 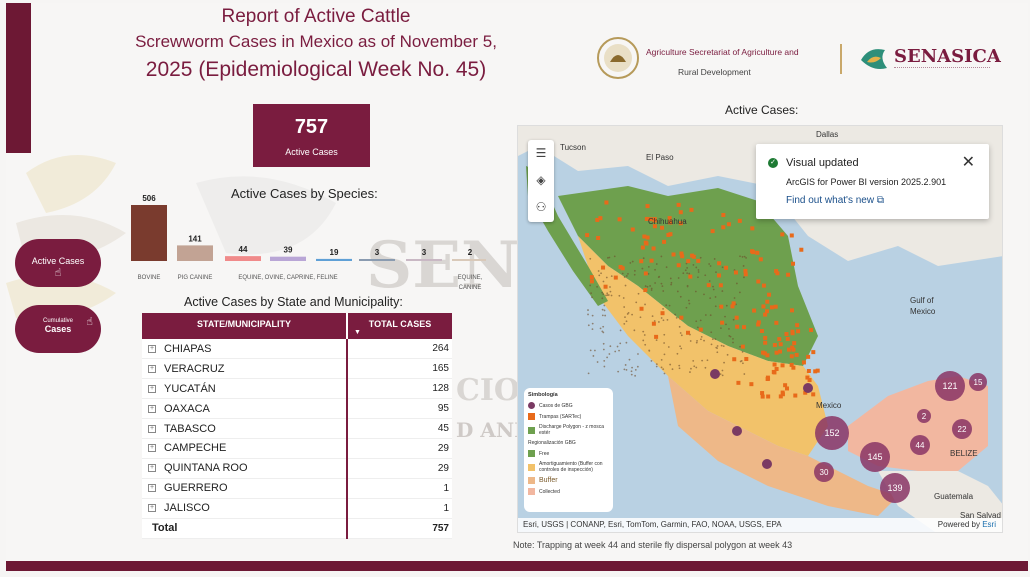 I want to click on state-cell: + OAXACA, so click(x=245, y=409).